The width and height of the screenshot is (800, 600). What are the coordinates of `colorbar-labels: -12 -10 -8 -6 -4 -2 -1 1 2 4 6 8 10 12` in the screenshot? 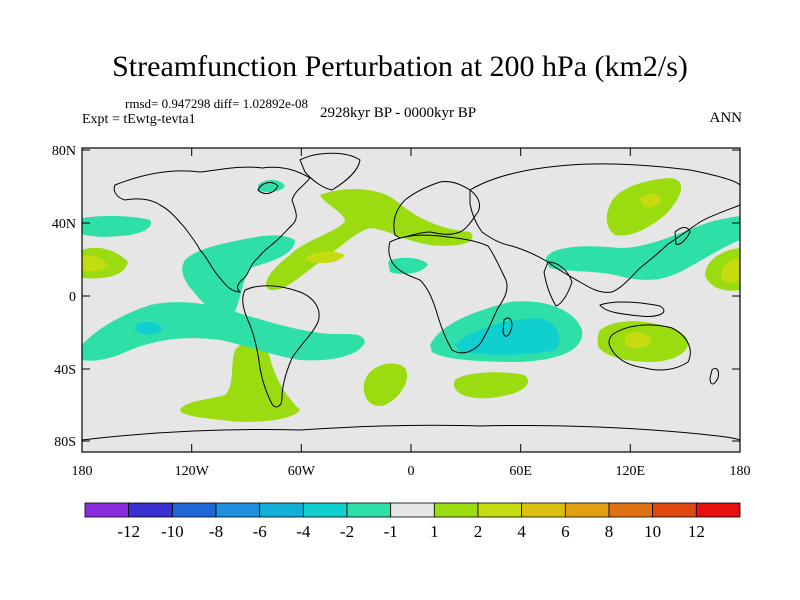 It's located at (411, 531).